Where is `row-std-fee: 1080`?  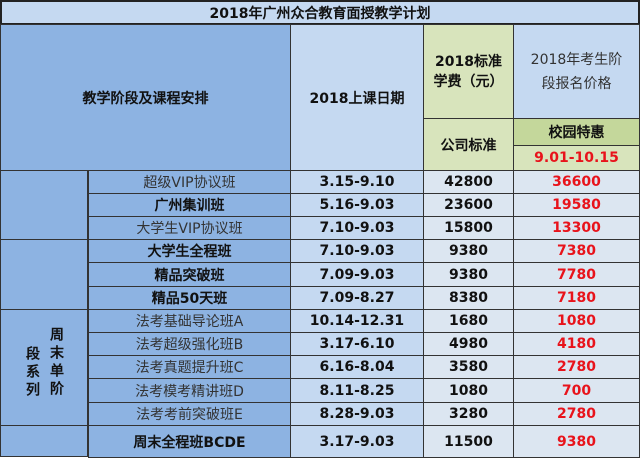
row-std-fee: 1080 is located at coordinates (468, 390).